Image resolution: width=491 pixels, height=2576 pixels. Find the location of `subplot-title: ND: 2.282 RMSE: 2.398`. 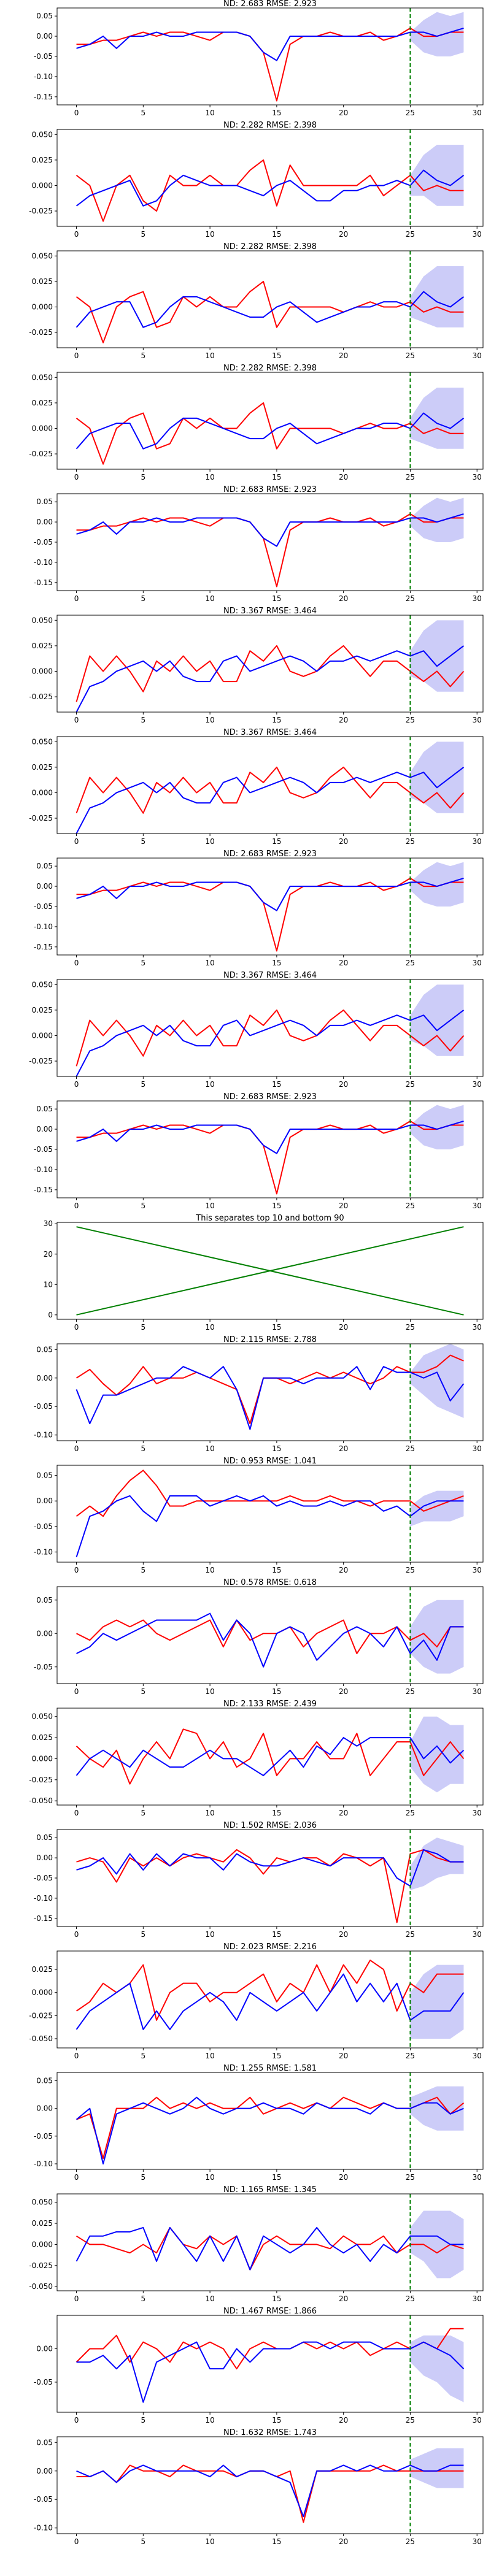

subplot-title: ND: 2.282 RMSE: 2.398 is located at coordinates (270, 368).